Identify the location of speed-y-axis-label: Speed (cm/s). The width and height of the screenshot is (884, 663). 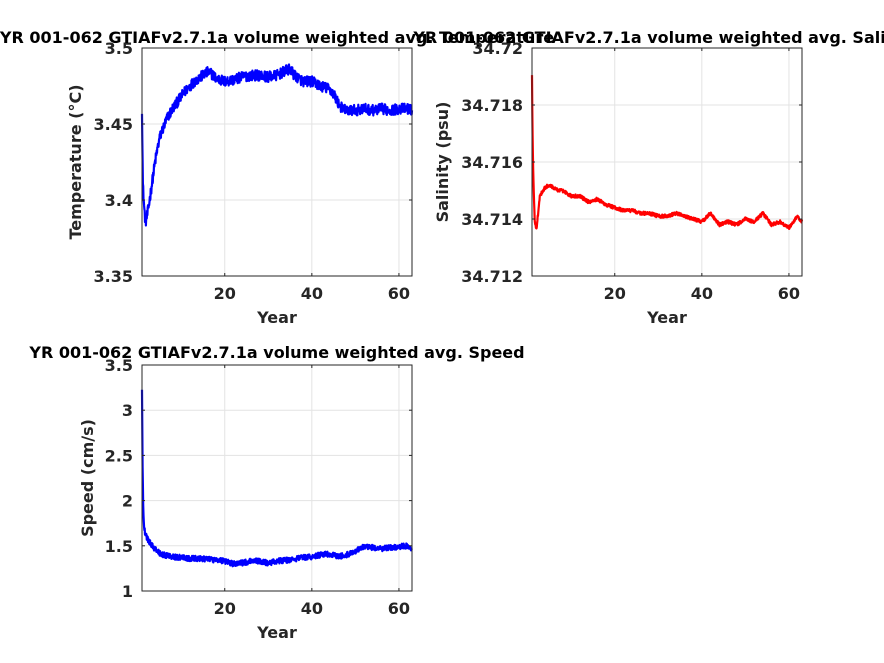
(87, 478).